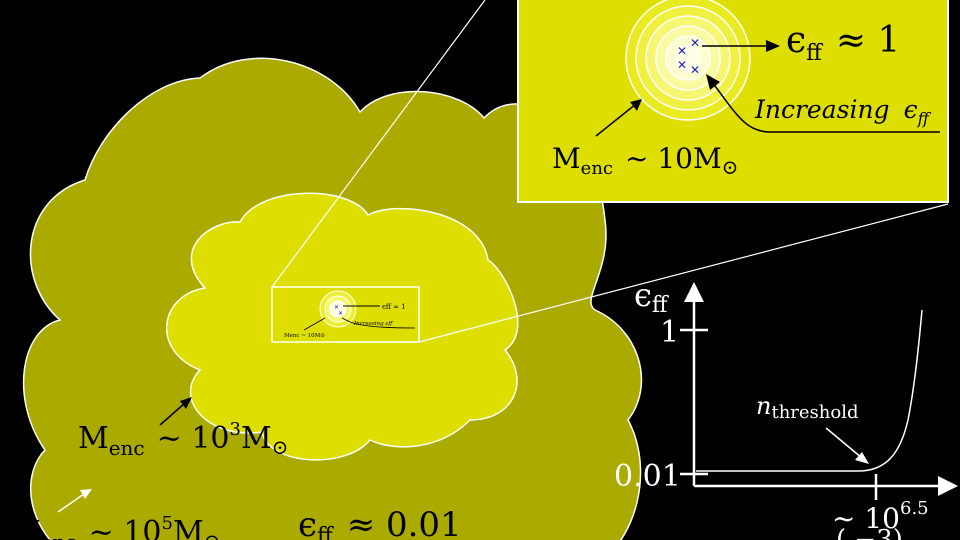 The height and width of the screenshot is (540, 960). Describe the element at coordinates (378, 144) in the screenshot. I see `zoom-line-top` at that location.